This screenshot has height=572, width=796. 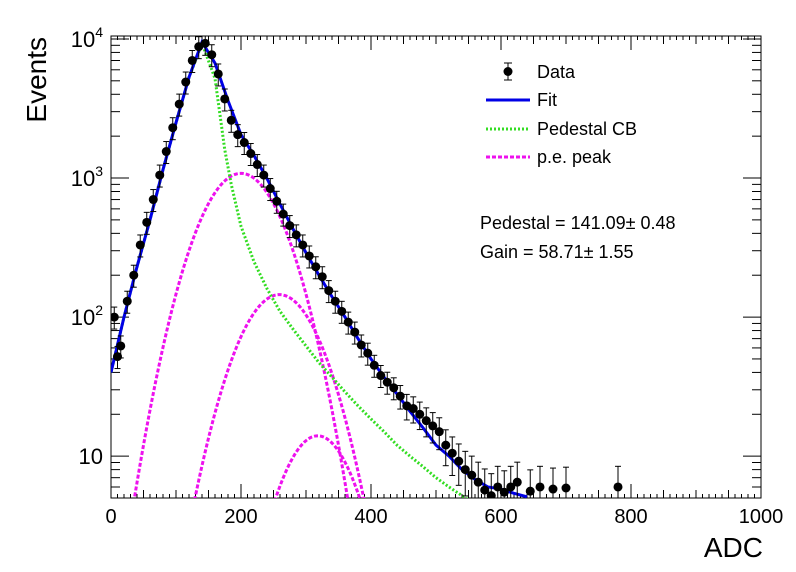 I want to click on legend-item-fit: Fit, so click(x=521, y=100).